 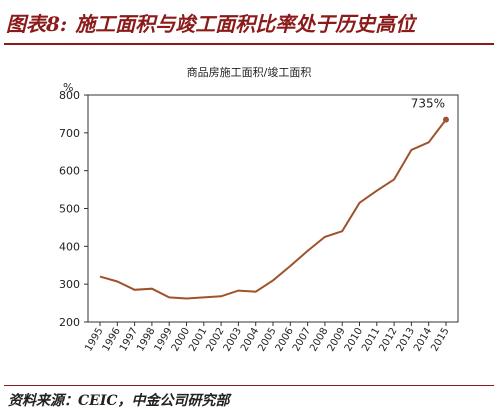 What do you see at coordinates (249, 44) in the screenshot?
I see `header-rule` at bounding box center [249, 44].